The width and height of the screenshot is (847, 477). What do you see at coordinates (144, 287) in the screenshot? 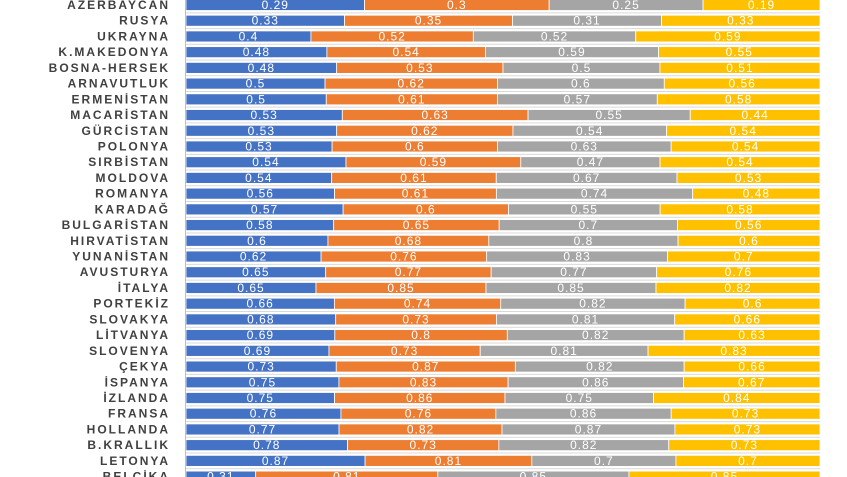
I see `category-label: İTALYA` at bounding box center [144, 287].